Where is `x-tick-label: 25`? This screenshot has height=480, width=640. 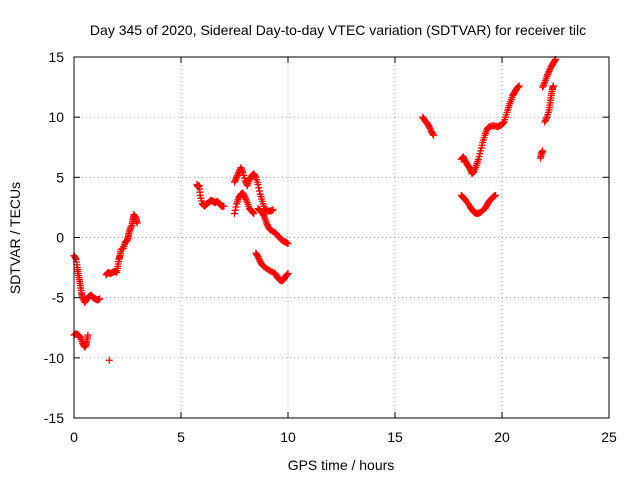
x-tick-label: 25 is located at coordinates (609, 437).